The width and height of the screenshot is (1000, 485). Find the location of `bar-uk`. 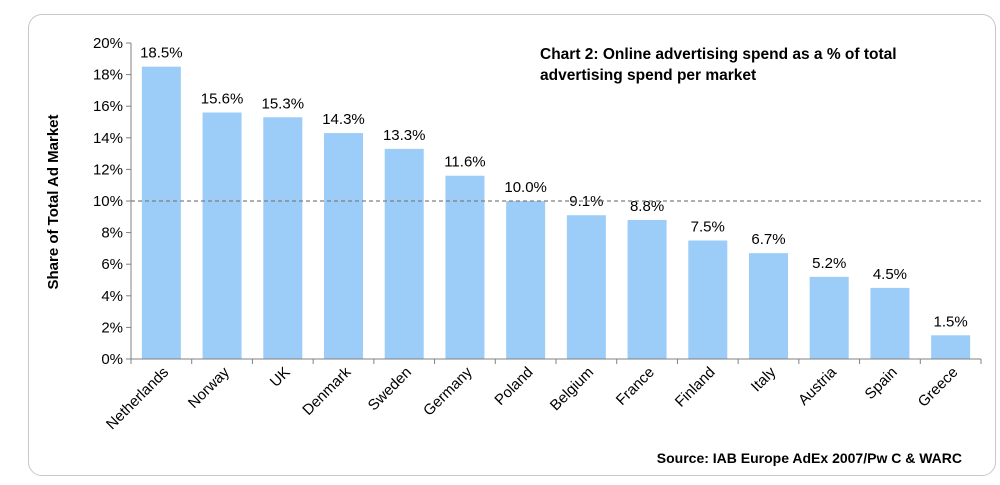

bar-uk is located at coordinates (283, 238).